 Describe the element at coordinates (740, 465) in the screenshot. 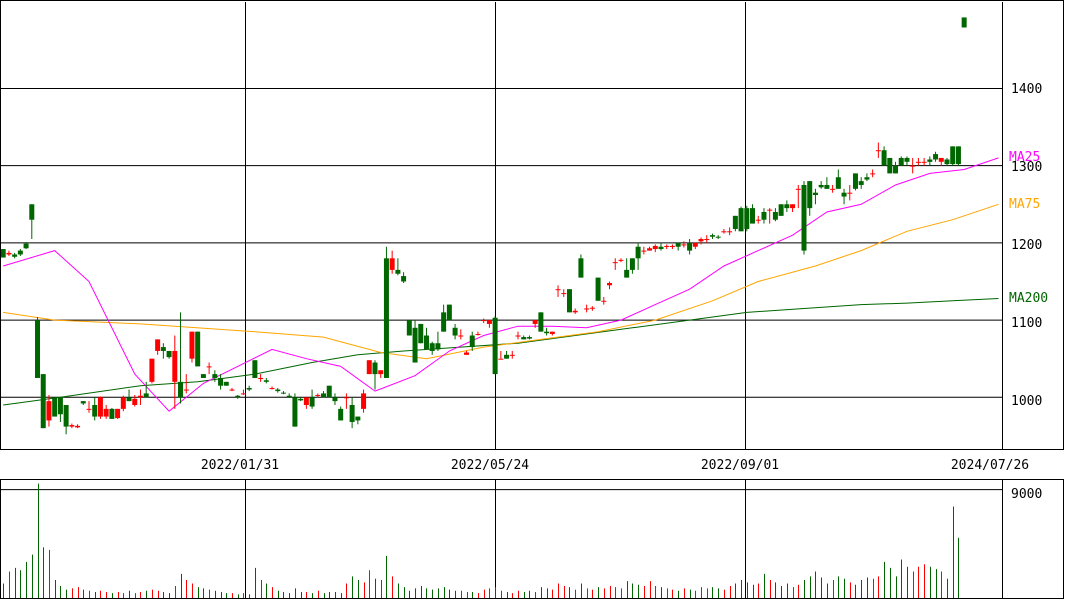

I see `x-tick-label: 2022/09/01` at that location.